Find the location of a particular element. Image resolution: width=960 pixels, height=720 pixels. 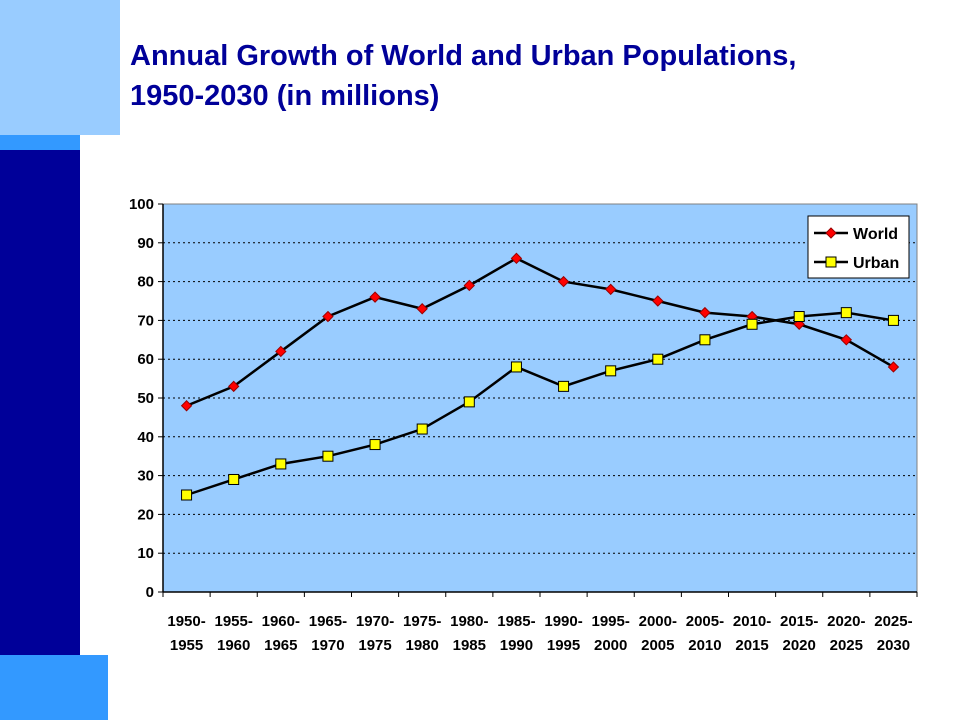

legend-box is located at coordinates (858, 247).